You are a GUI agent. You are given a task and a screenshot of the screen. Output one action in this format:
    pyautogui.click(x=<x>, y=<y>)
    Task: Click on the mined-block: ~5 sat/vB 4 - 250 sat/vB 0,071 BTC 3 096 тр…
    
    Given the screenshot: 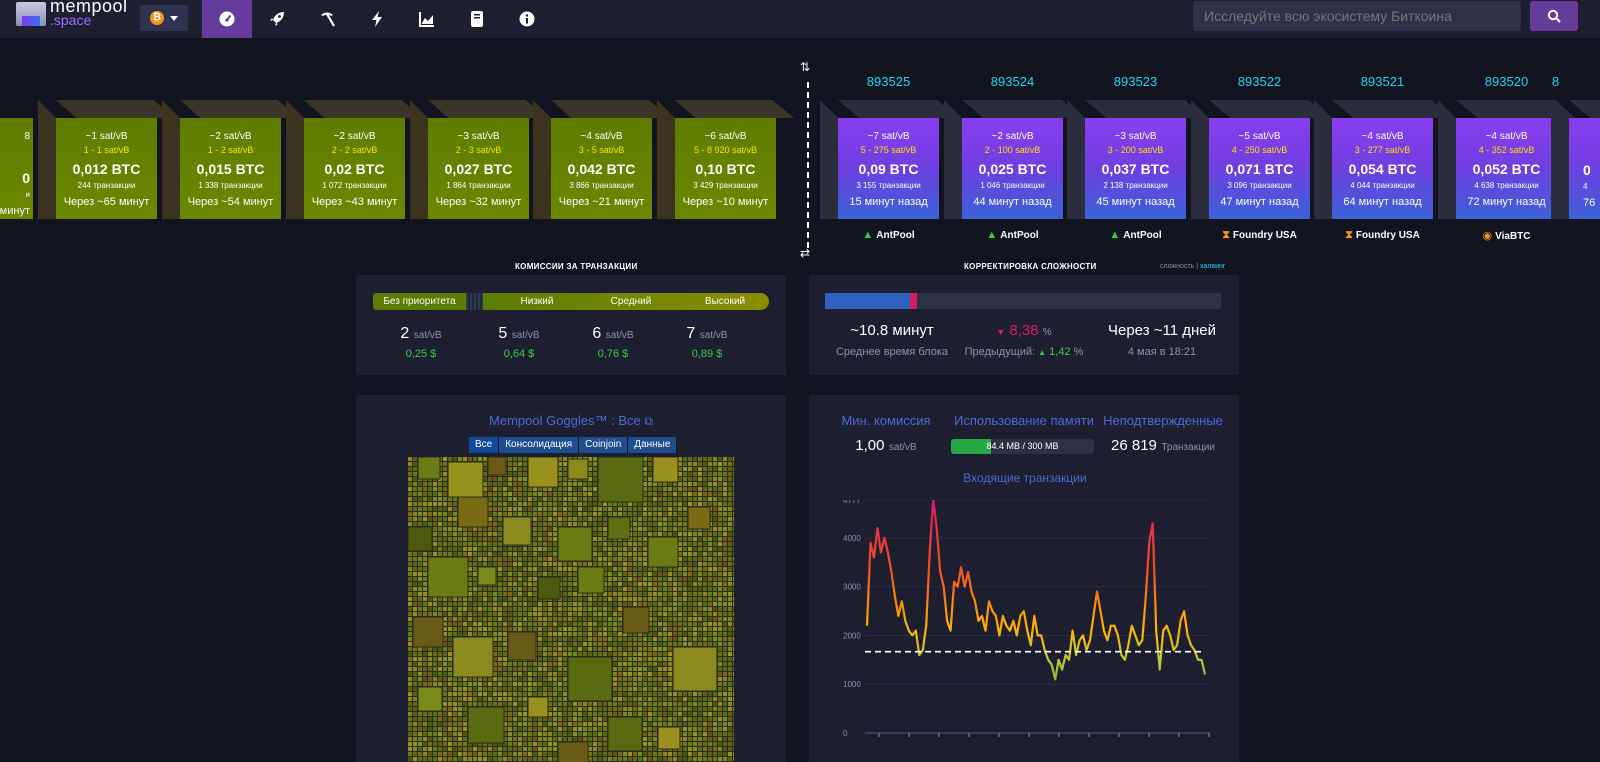 What is the action you would take?
    pyautogui.click(x=1259, y=159)
    